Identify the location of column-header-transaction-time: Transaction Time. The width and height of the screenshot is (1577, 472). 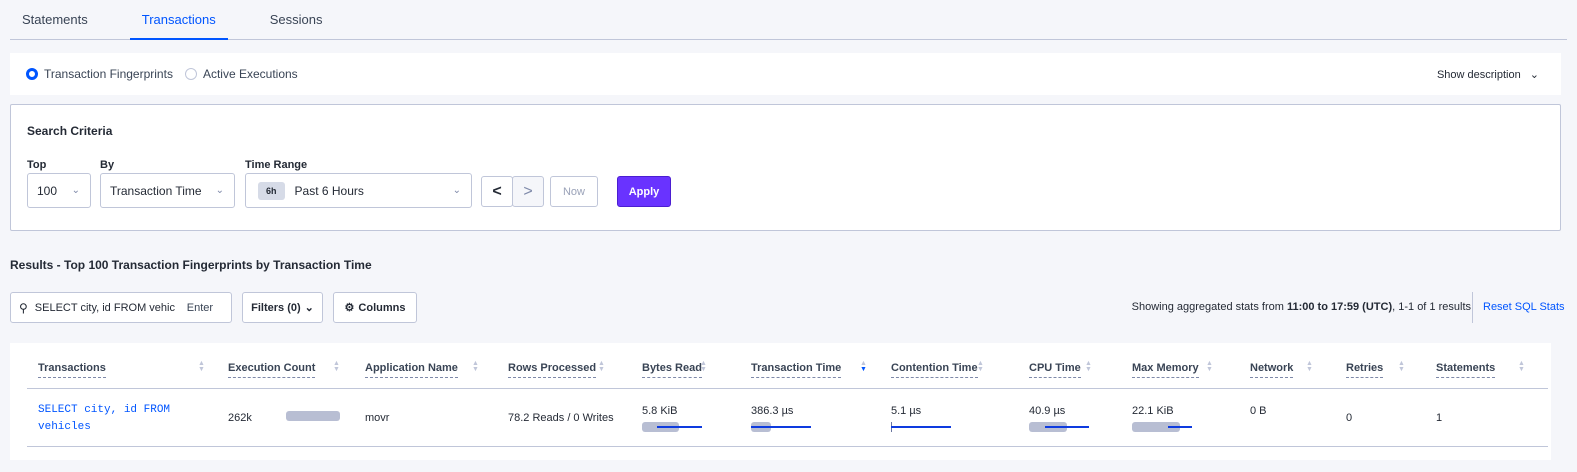
(796, 370).